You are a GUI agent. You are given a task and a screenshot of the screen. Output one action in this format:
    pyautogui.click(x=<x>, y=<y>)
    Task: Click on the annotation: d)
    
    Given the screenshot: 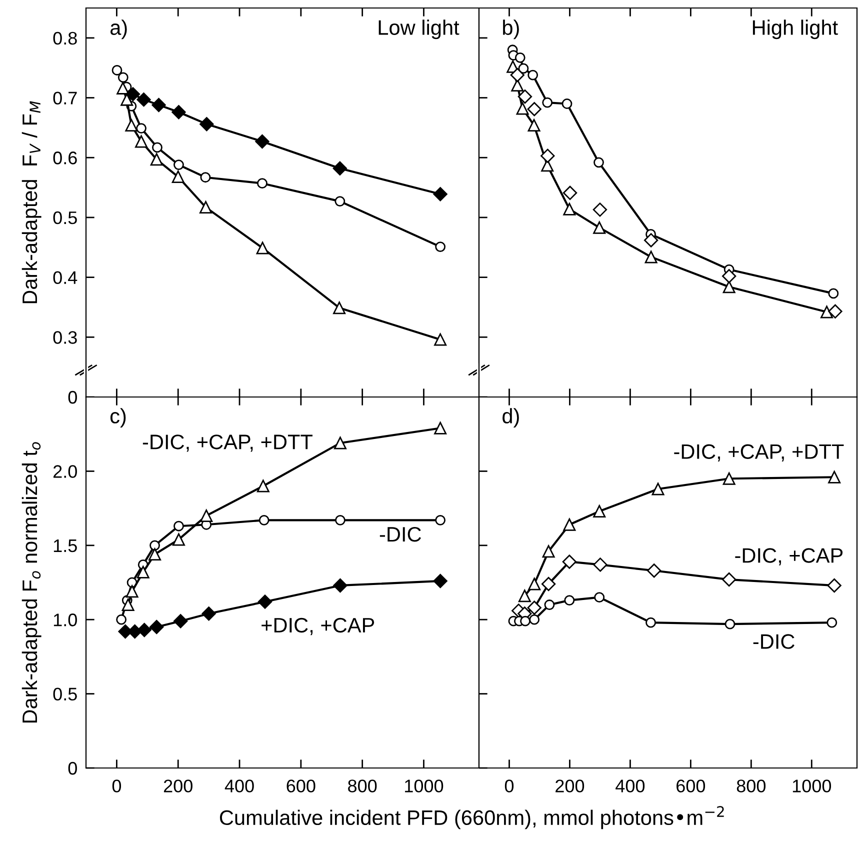 What is the action you would take?
    pyautogui.click(x=510, y=418)
    